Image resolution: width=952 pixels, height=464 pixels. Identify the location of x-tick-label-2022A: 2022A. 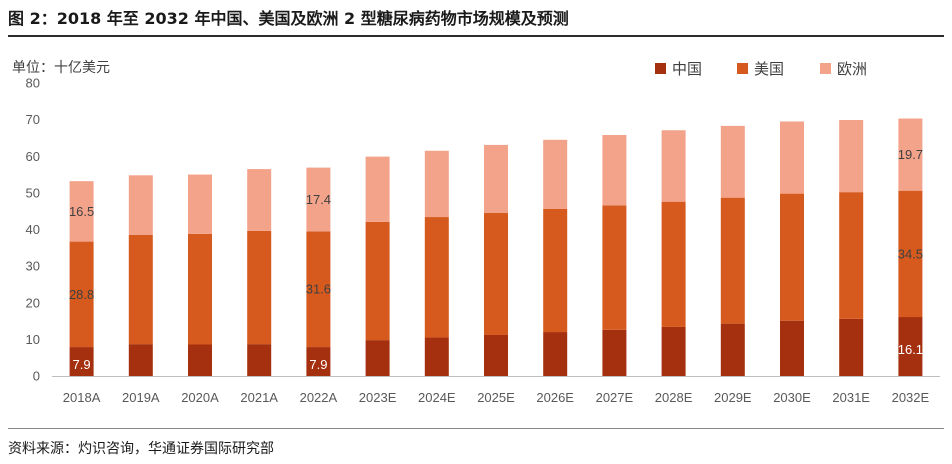
(319, 397).